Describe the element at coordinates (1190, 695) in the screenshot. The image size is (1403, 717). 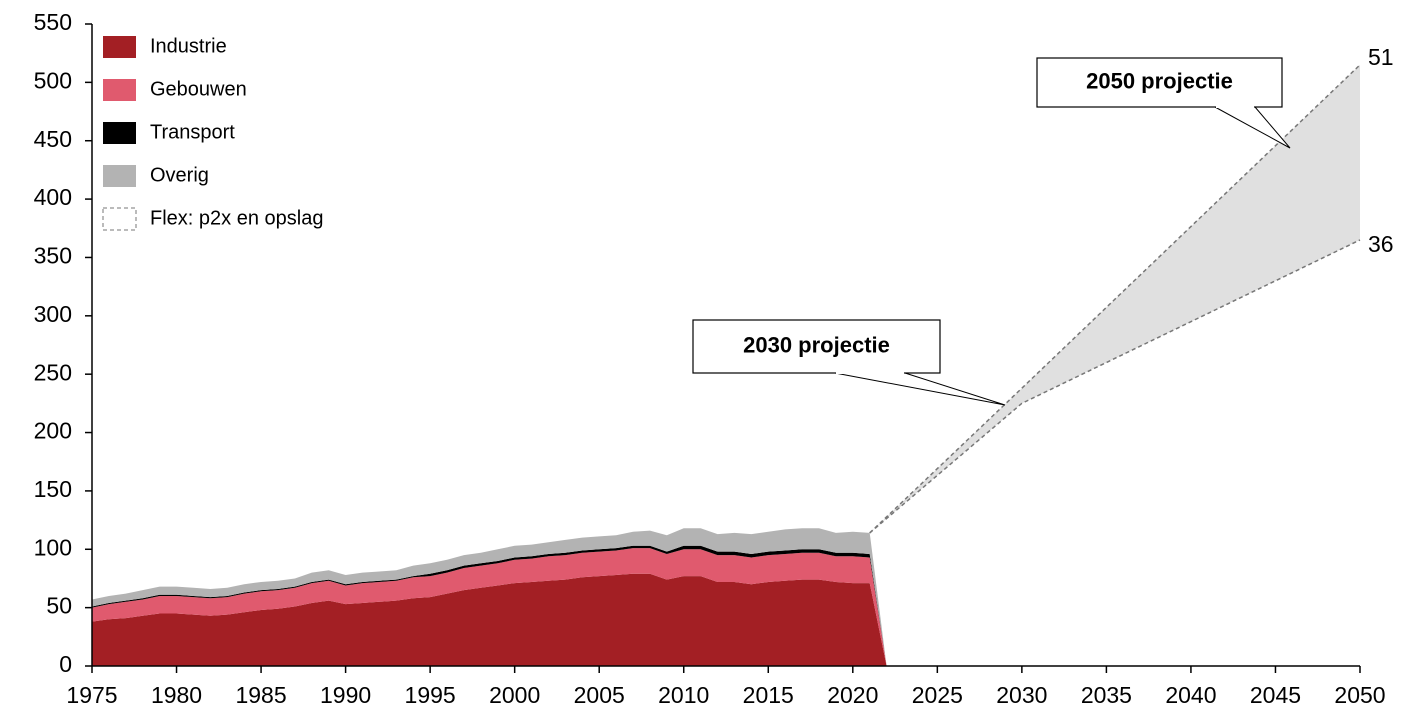
I see `x-tick-label: 2040` at that location.